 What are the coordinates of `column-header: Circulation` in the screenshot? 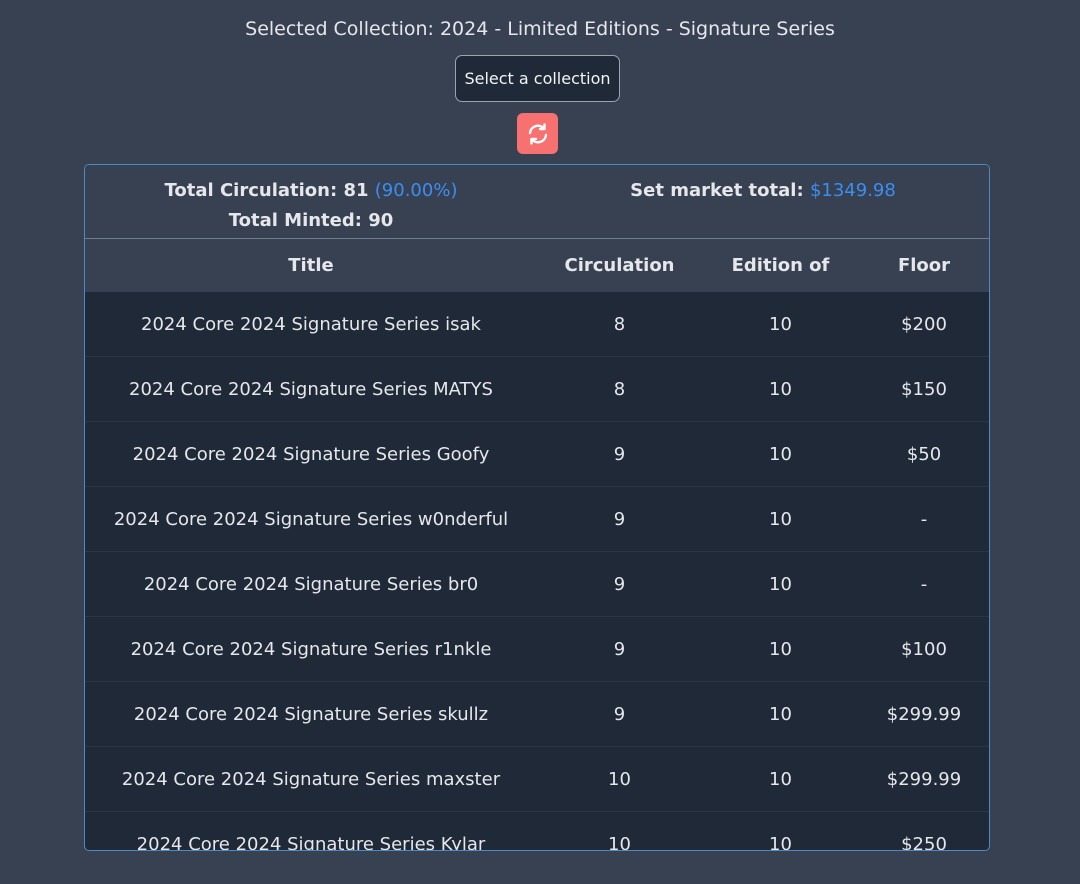 It's located at (619, 265).